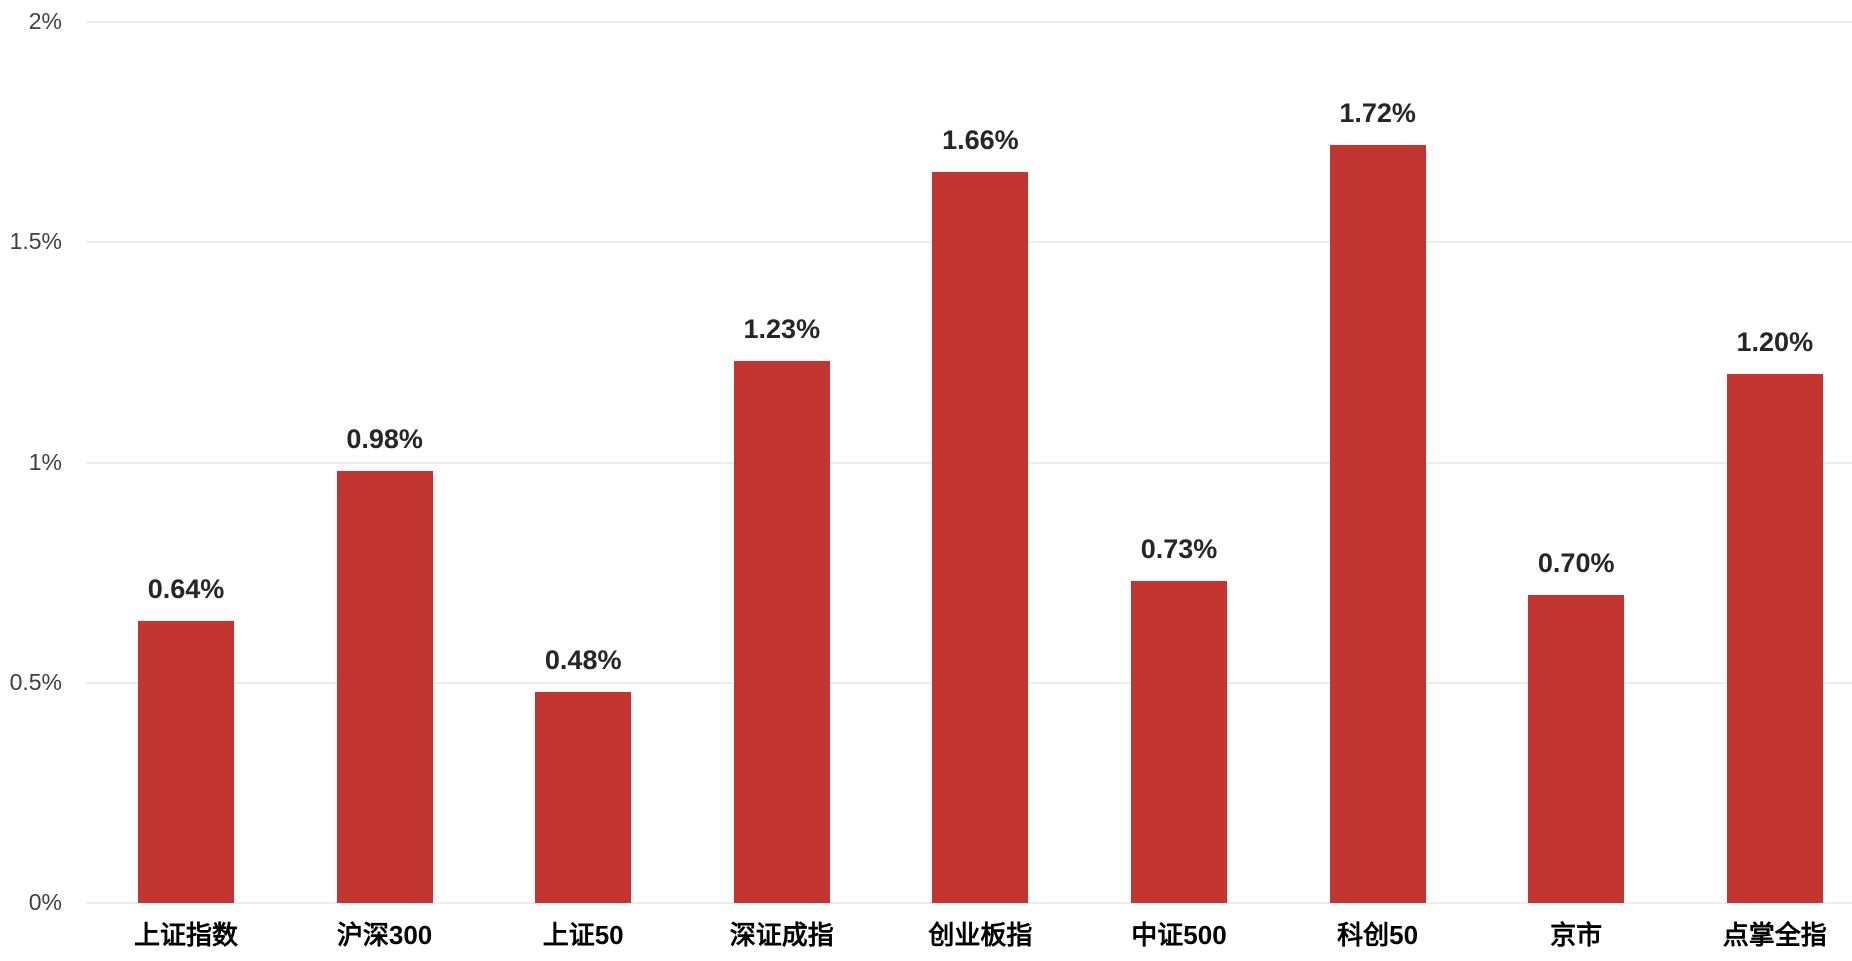 This screenshot has width=1852, height=961. Describe the element at coordinates (384, 935) in the screenshot. I see `x-axis-category-label: 沪深300` at that location.